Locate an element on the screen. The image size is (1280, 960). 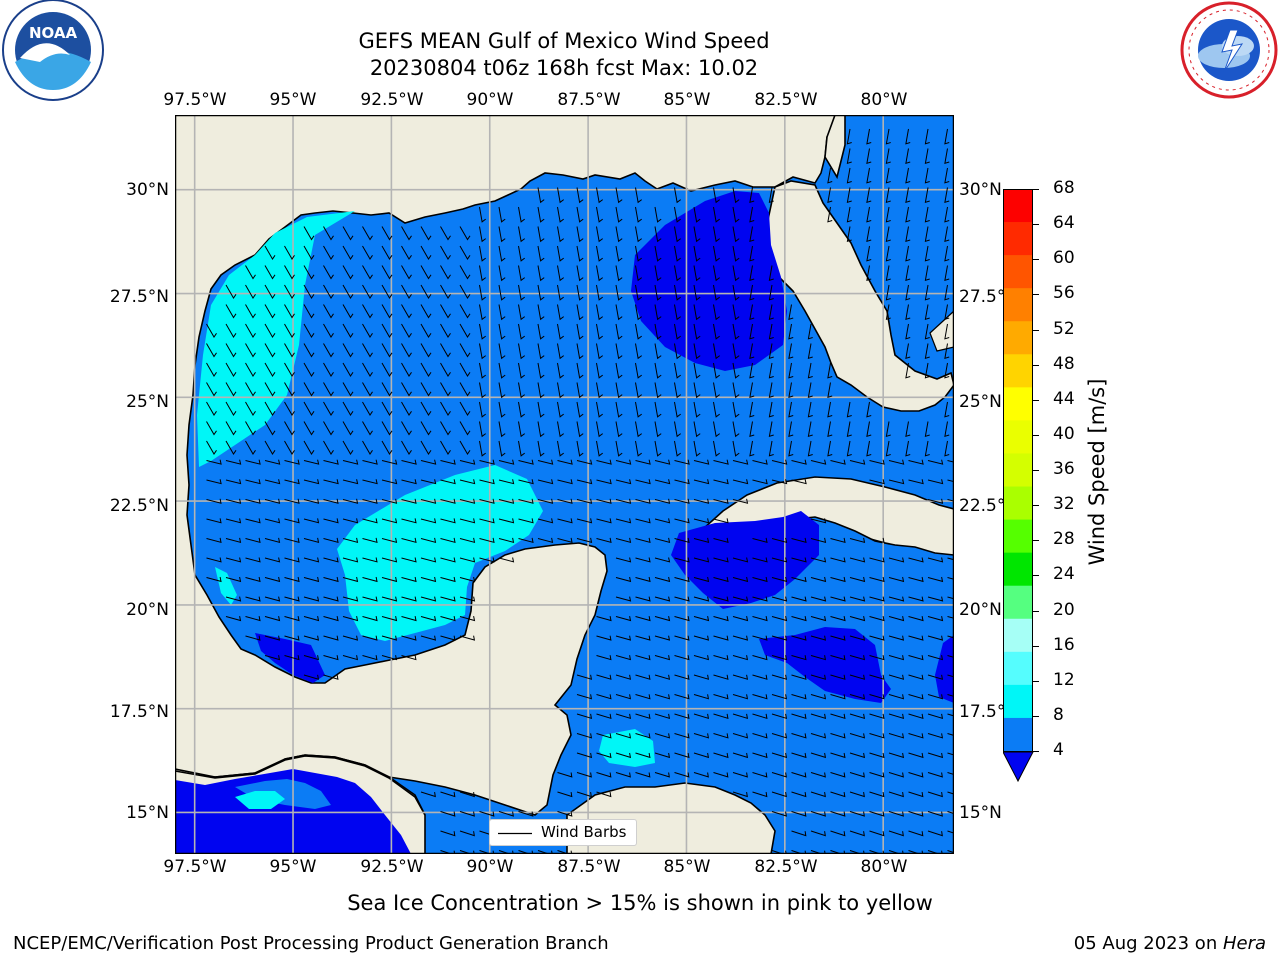
land-mexico-pacific-coast is located at coordinates (300, 785).